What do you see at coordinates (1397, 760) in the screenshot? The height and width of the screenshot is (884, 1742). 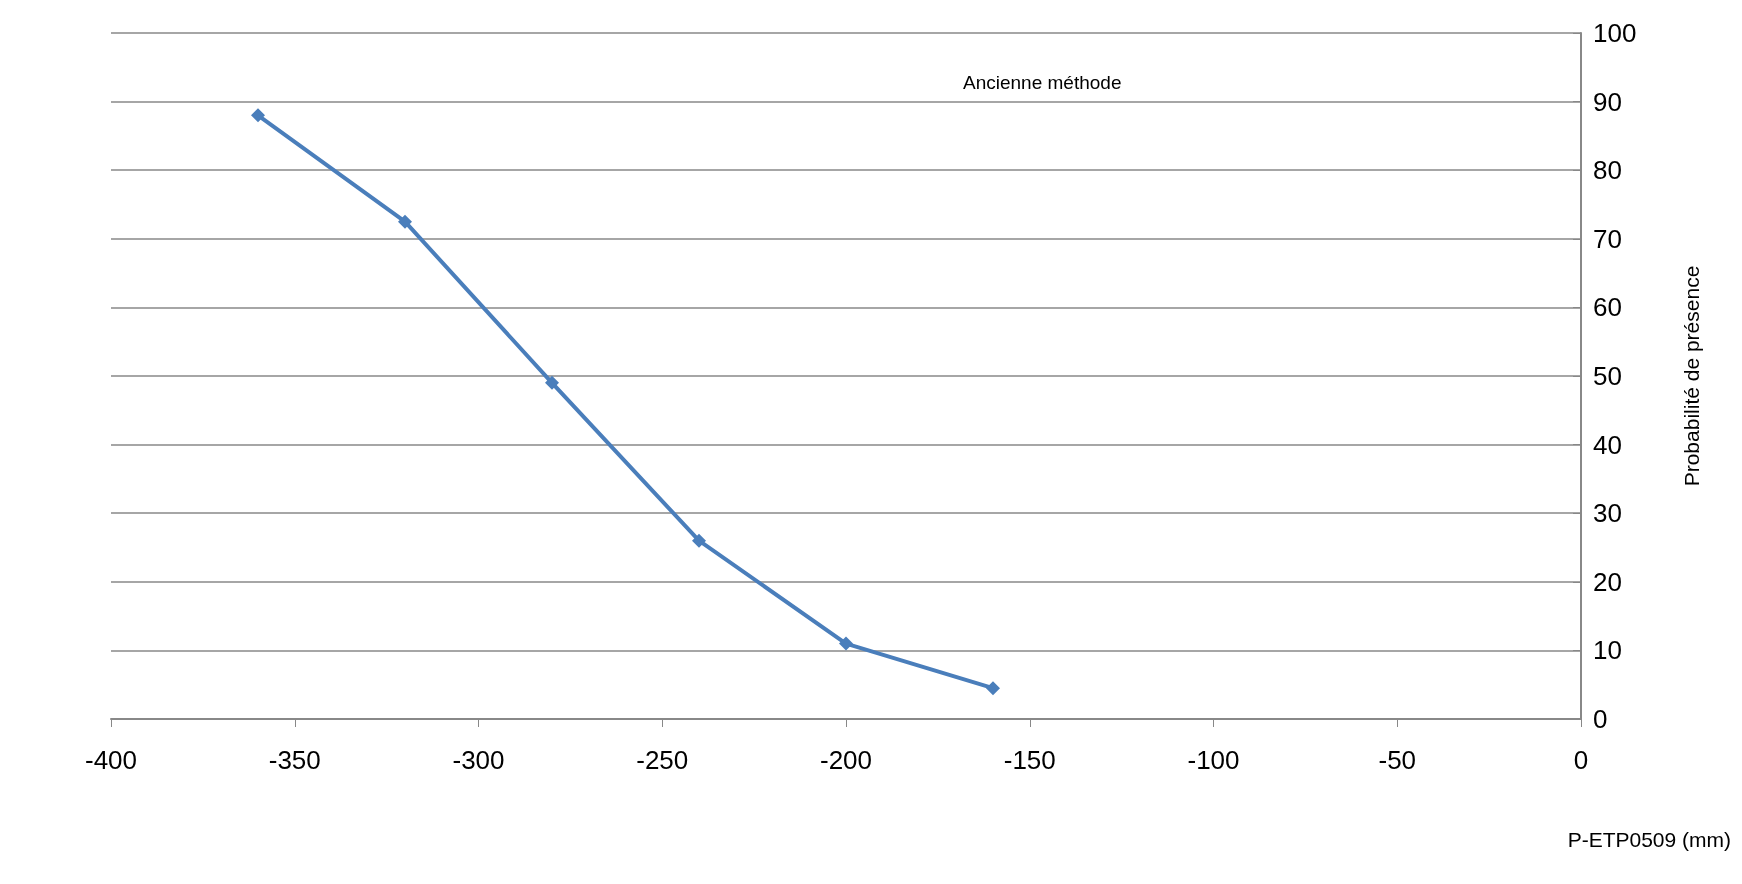 I see `x-tick-label: -50` at bounding box center [1397, 760].